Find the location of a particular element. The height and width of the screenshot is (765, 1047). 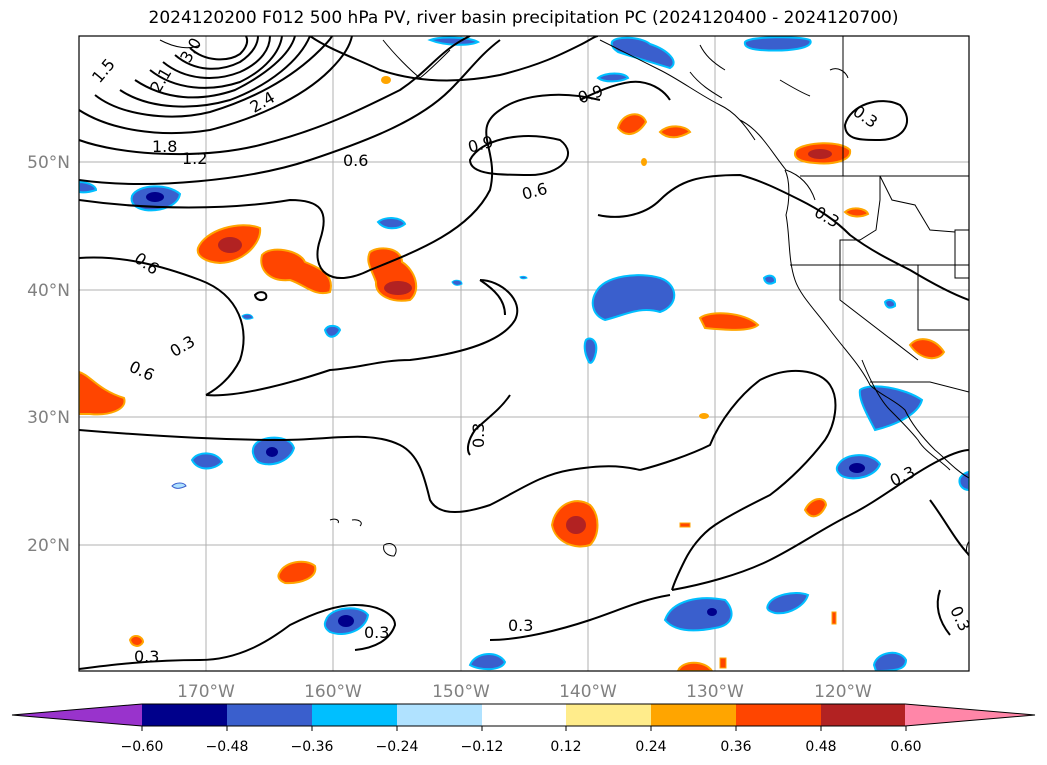

colorbar-tick: 0.60 is located at coordinates (905, 747).